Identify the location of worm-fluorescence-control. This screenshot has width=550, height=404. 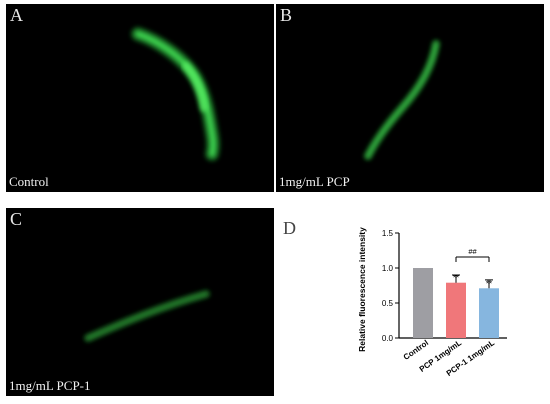
(176, 94).